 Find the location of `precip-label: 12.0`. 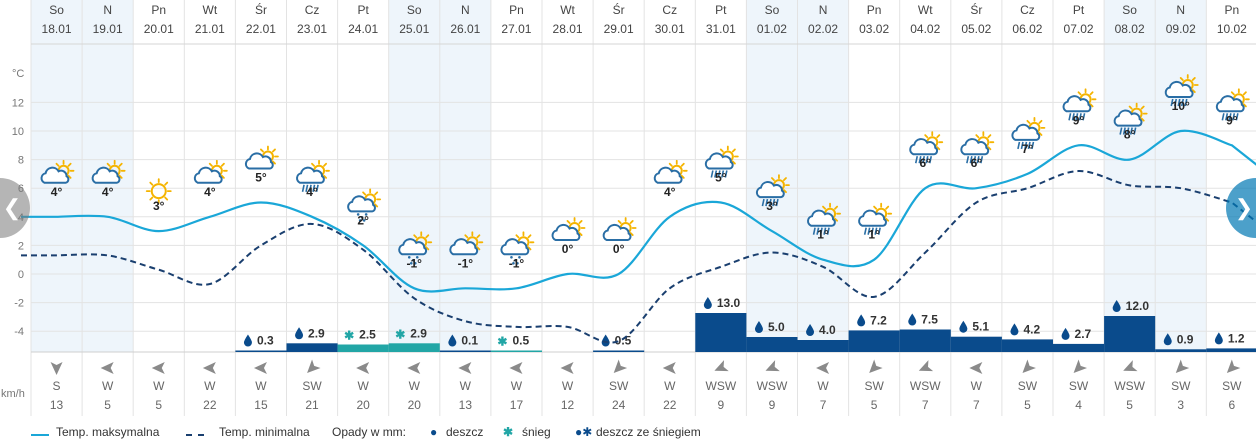

precip-label: 12.0 is located at coordinates (1130, 306).